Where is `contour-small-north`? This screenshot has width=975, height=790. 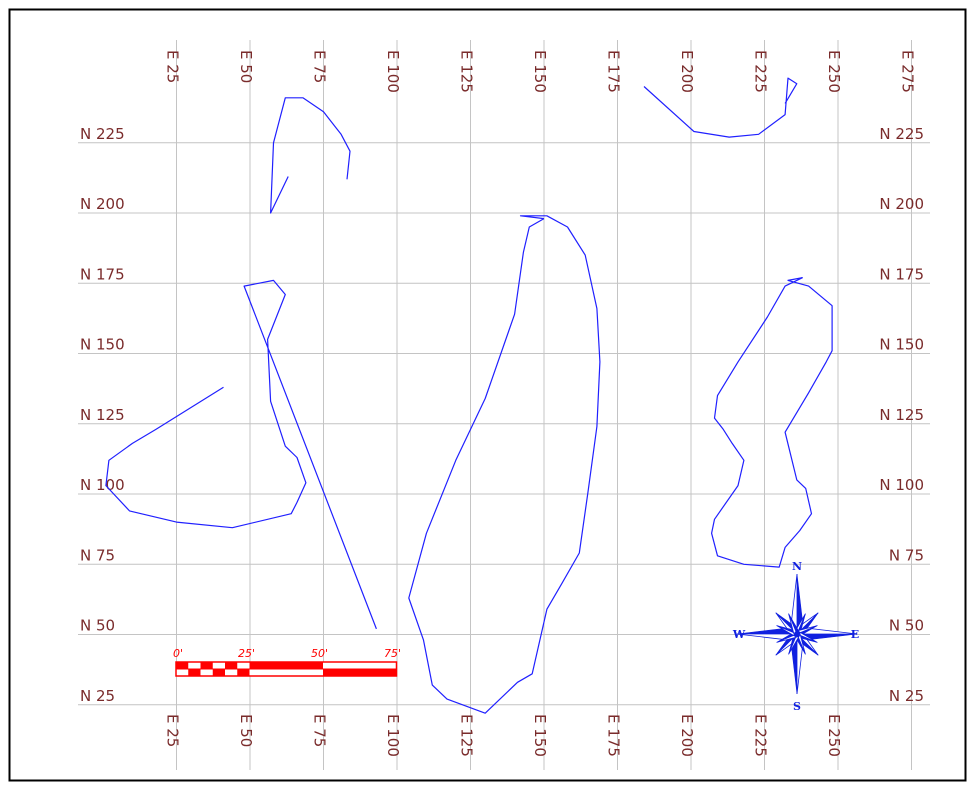
contour-small-north is located at coordinates (310, 155).